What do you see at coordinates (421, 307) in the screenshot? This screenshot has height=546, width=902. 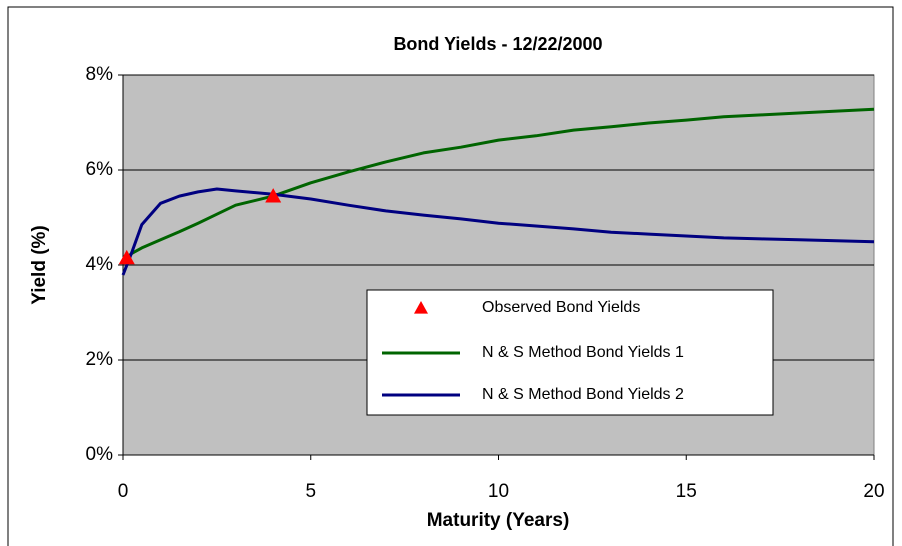 I see `legend-marker` at bounding box center [421, 307].